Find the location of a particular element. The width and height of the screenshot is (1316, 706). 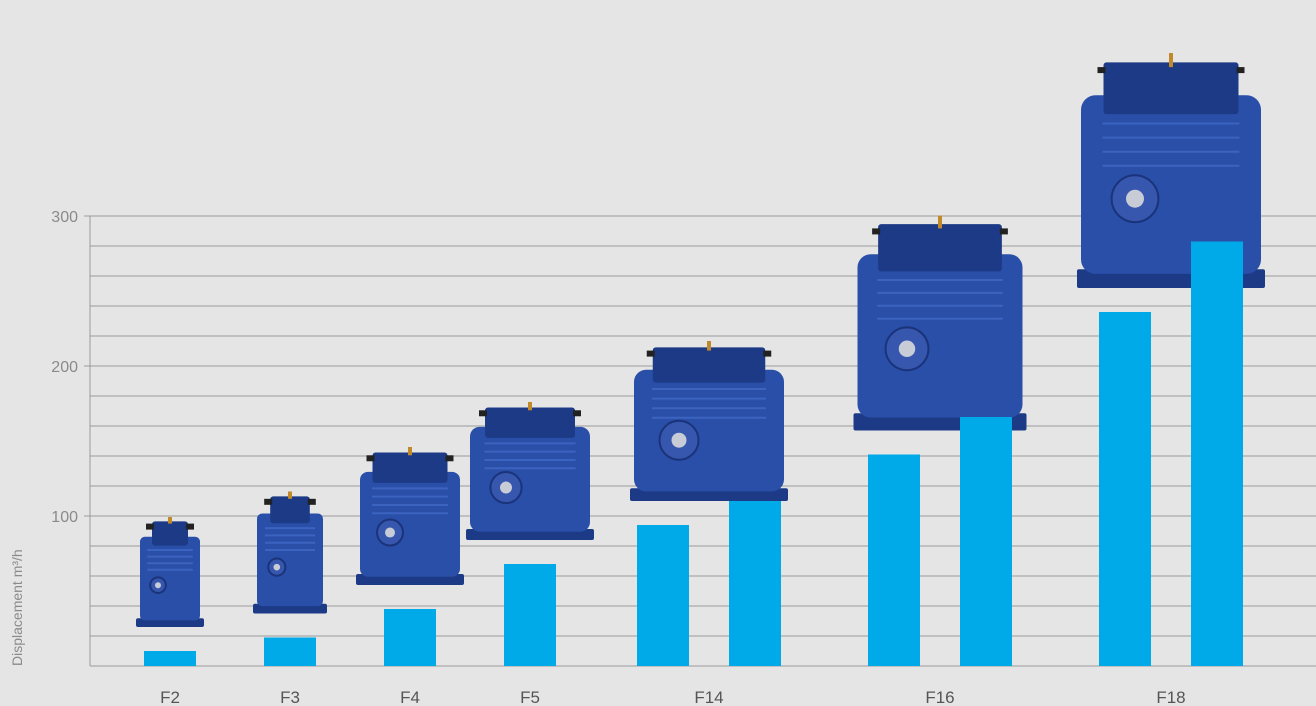

x-tick-label: F16 is located at coordinates (939, 697).